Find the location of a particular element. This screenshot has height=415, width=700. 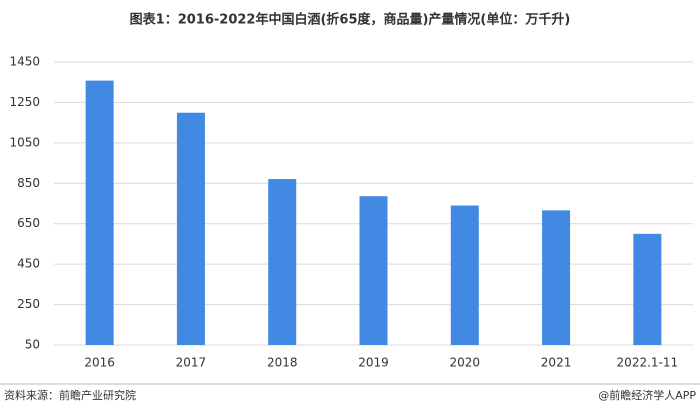

x-tick-label: 2017 is located at coordinates (191, 363).